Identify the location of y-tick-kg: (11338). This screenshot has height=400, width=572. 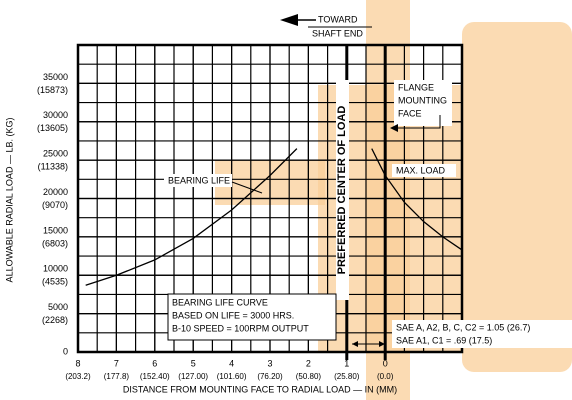
(53, 167).